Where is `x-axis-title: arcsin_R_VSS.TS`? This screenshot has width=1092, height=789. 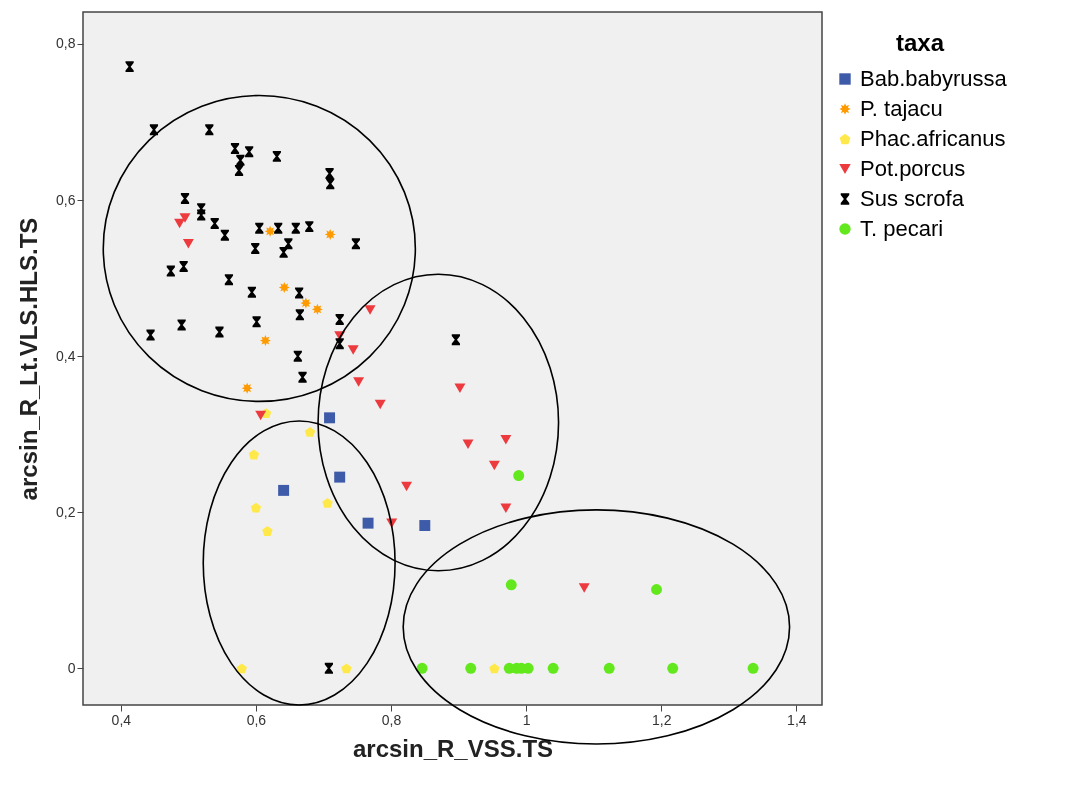
x-axis-title: arcsin_R_VSS.TS is located at coordinates (453, 748).